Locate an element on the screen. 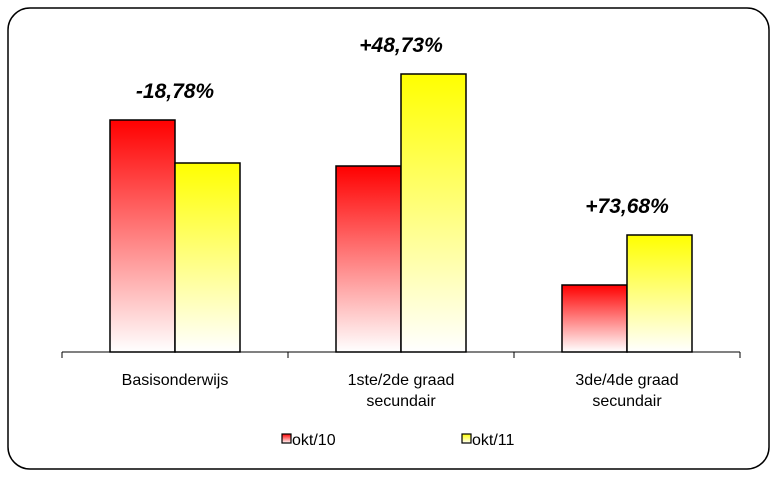  x-tick-label: 1ste/2de graad secundair is located at coordinates (401, 391).